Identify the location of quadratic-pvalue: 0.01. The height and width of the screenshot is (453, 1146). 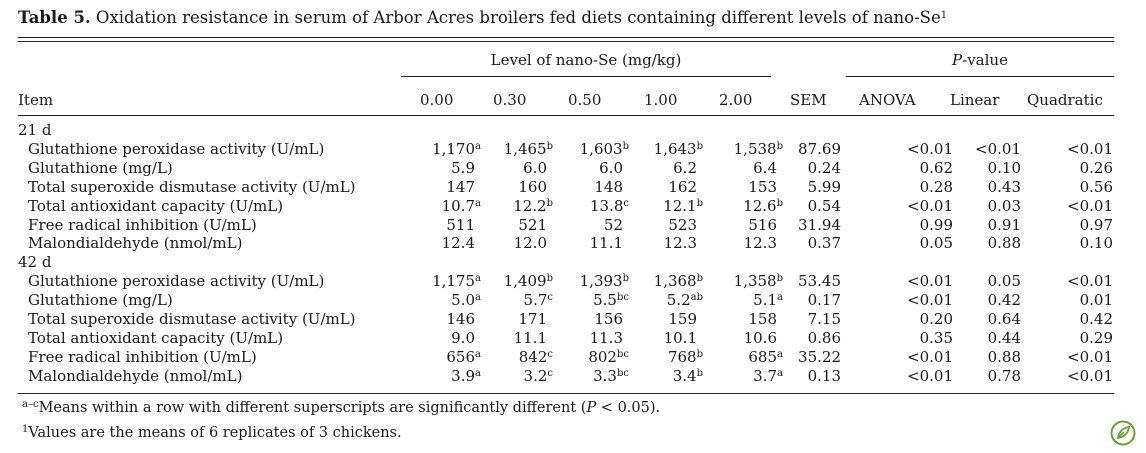
(1096, 300).